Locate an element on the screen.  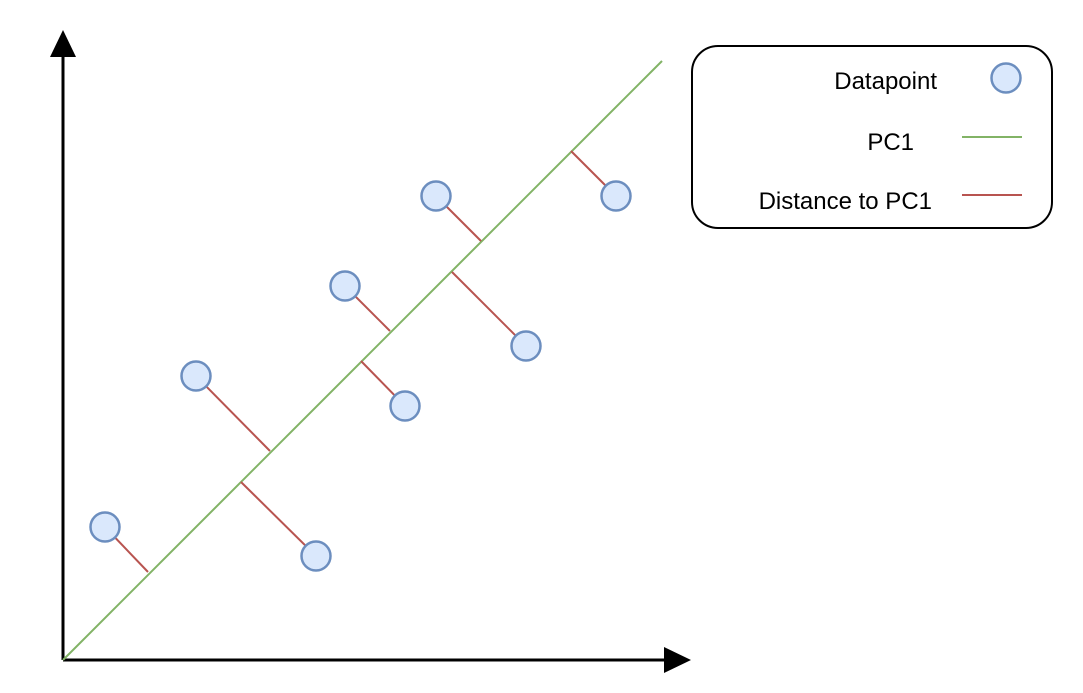
legend: Datapoint PC1 Distance to PC1 is located at coordinates (872, 137).